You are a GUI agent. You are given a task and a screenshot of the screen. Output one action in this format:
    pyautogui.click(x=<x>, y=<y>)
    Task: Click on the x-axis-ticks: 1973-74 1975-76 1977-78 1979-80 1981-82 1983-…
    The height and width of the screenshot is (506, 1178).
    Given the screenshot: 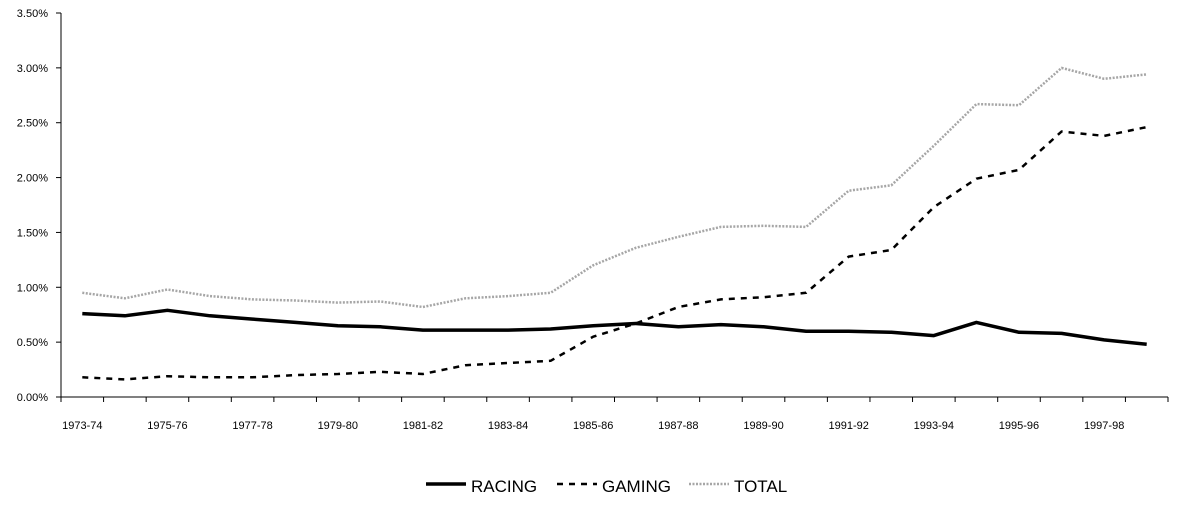 What is the action you would take?
    pyautogui.click(x=614, y=414)
    